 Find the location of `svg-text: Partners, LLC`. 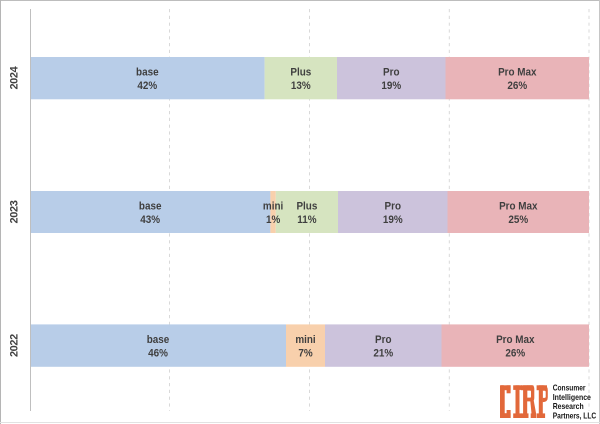

svg-text: Partners, LLC is located at coordinates (575, 416).